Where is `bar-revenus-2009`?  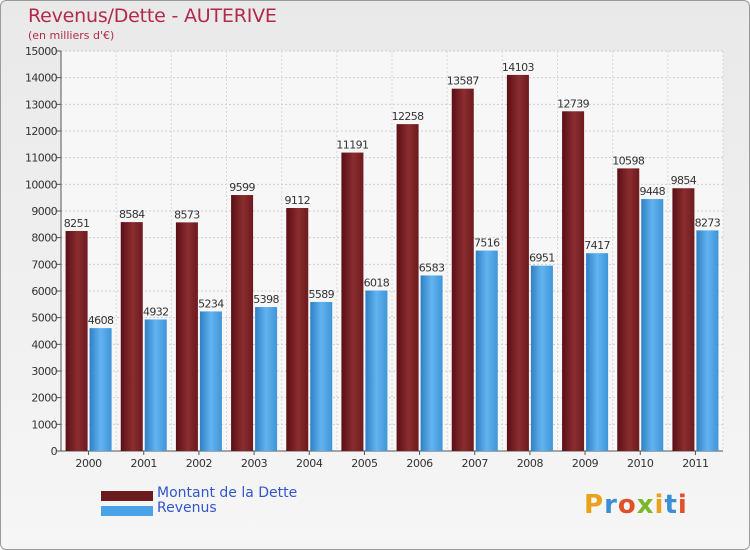
bar-revenus-2009 is located at coordinates (597, 352).